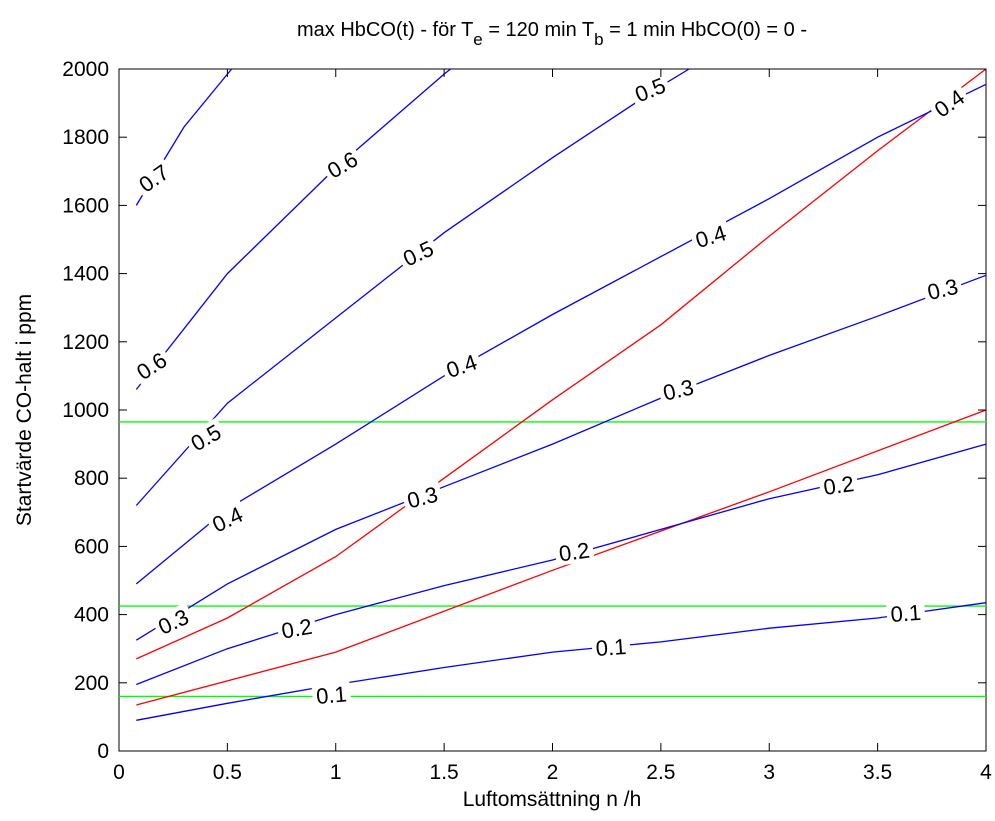 This screenshot has height=821, width=995. What do you see at coordinates (552, 799) in the screenshot?
I see `x-axis-label: Luftomsättning n /h` at bounding box center [552, 799].